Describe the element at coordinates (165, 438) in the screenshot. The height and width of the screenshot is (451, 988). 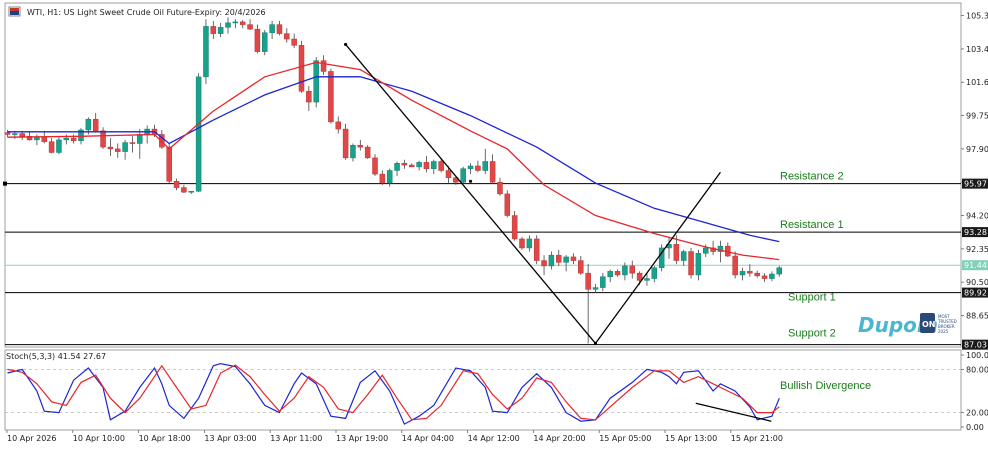
I see `time-tick-label: 10 Apr 18:00` at that location.